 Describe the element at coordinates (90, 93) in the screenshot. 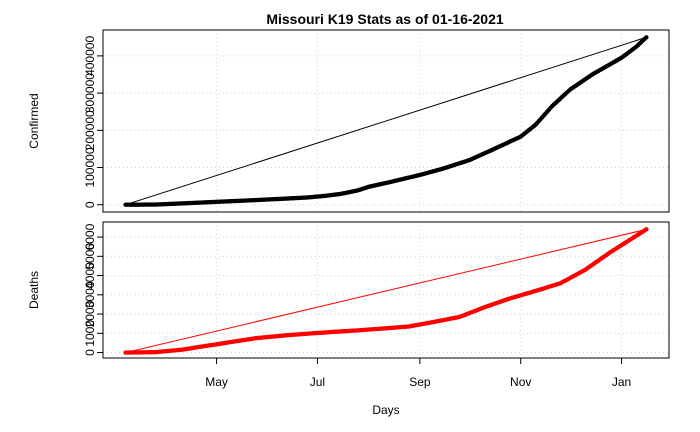

I see `y-tick-label: 300000` at that location.